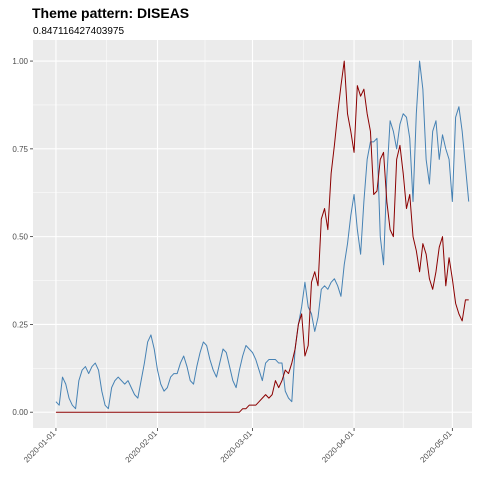 The image size is (480, 480). Describe the element at coordinates (20, 324) in the screenshot. I see `y-tick-label: 0.25` at that location.